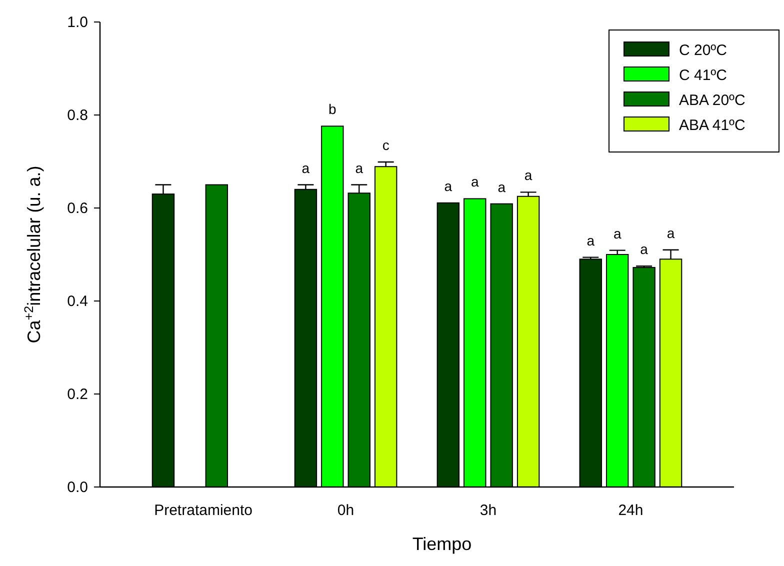 Image resolution: width=784 pixels, height=566 pixels. I want to click on y-tick-label: 0.6, so click(77, 208).